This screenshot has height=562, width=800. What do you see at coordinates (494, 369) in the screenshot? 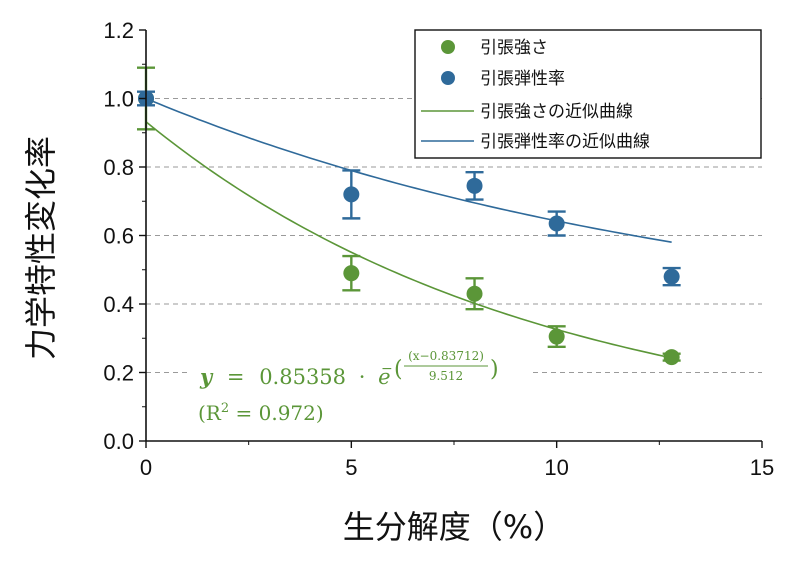
I see `equation-paren-close: )` at bounding box center [494, 369].